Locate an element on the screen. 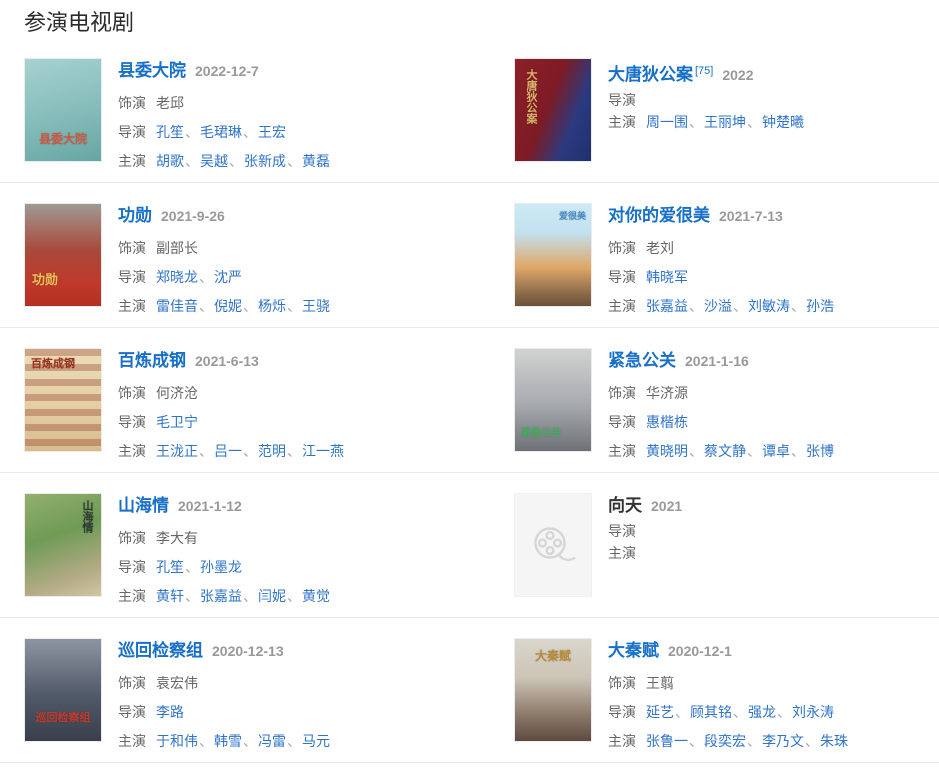 The image size is (939, 780). person-link: 马元 is located at coordinates (316, 741).